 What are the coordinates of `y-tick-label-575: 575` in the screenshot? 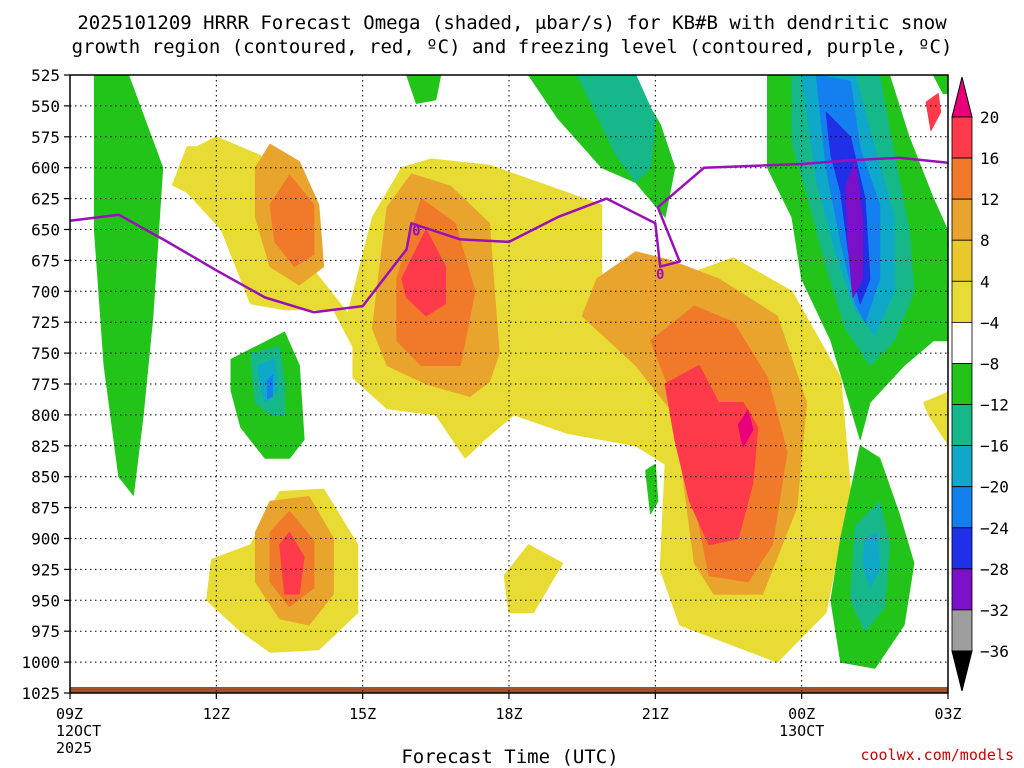 It's located at (45, 137).